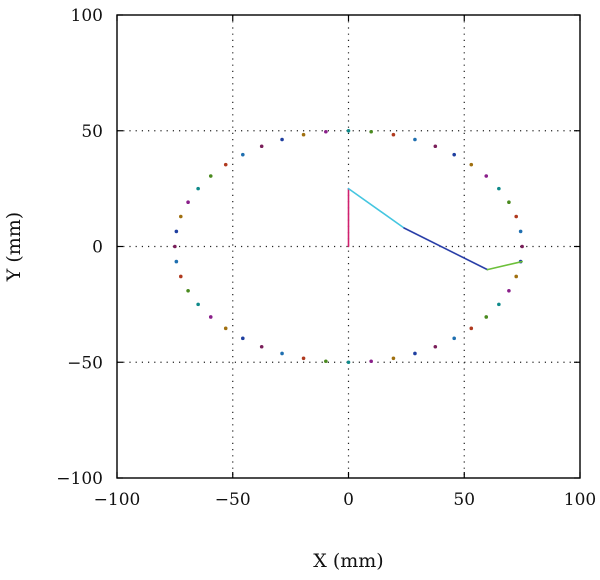 The image size is (600, 580). Describe the element at coordinates (580, 500) in the screenshot. I see `x-tick-label: 100` at that location.